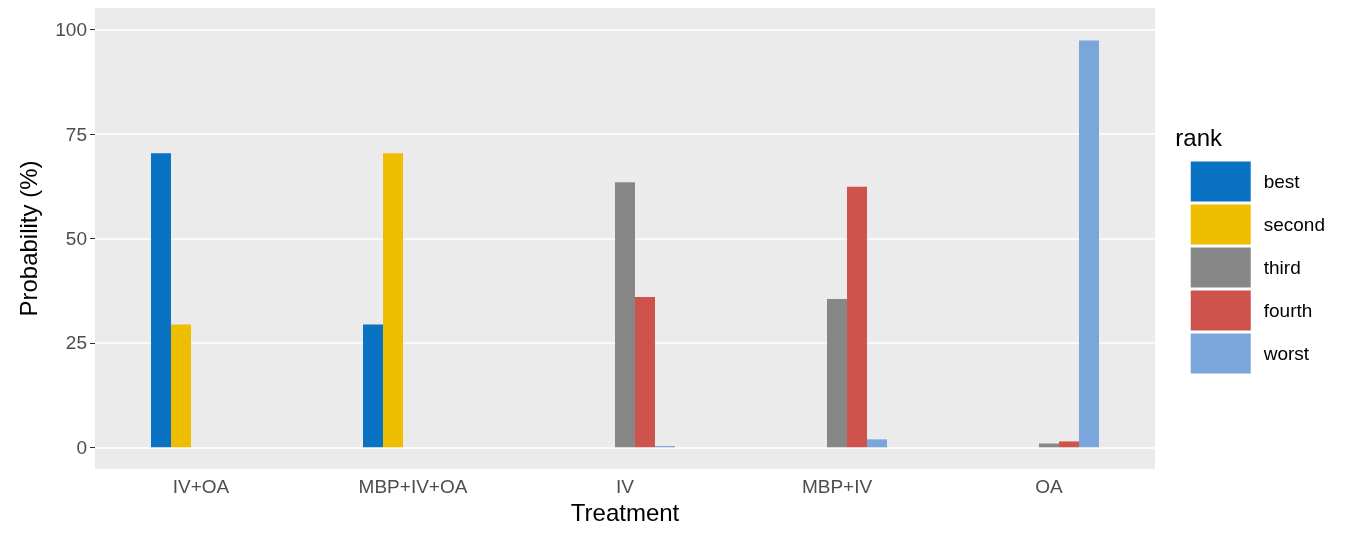 This screenshot has width=1350, height=535. What do you see at coordinates (28, 238) in the screenshot?
I see `y-axis-title: Probability (%)` at bounding box center [28, 238].